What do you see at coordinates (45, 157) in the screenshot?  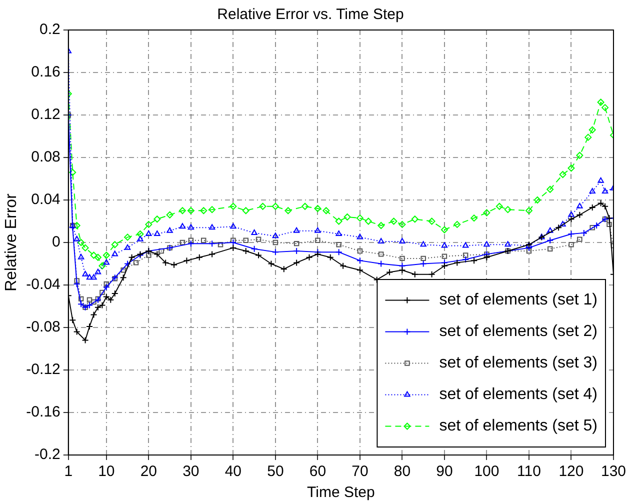 I see `y-tick-label: 0.08` at bounding box center [45, 157].